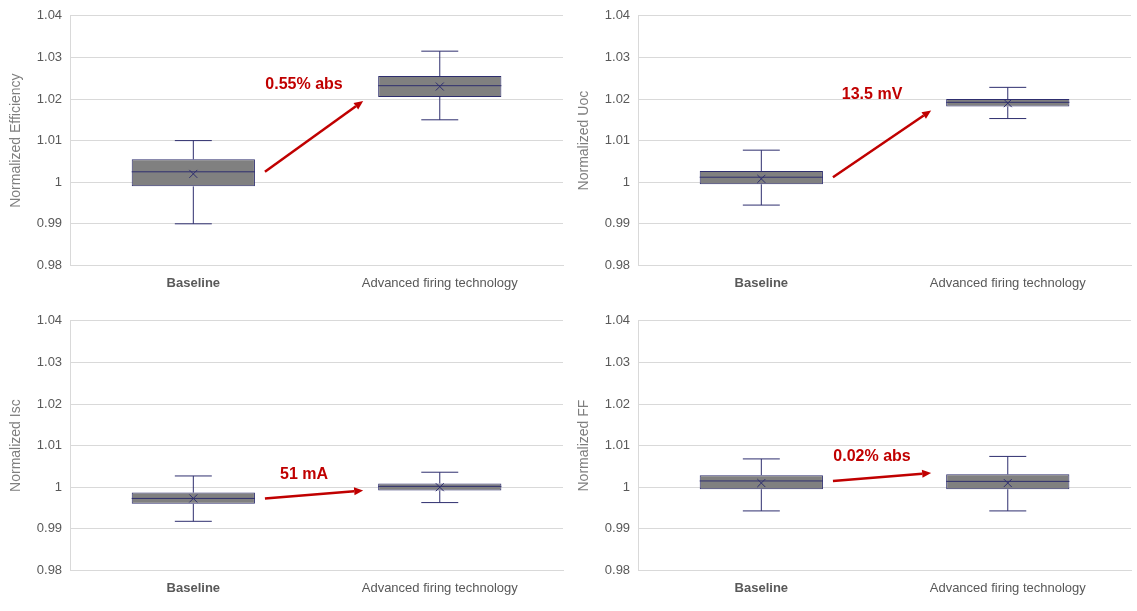  What do you see at coordinates (872, 93) in the screenshot?
I see `annotation: 13.5 mV` at bounding box center [872, 93].